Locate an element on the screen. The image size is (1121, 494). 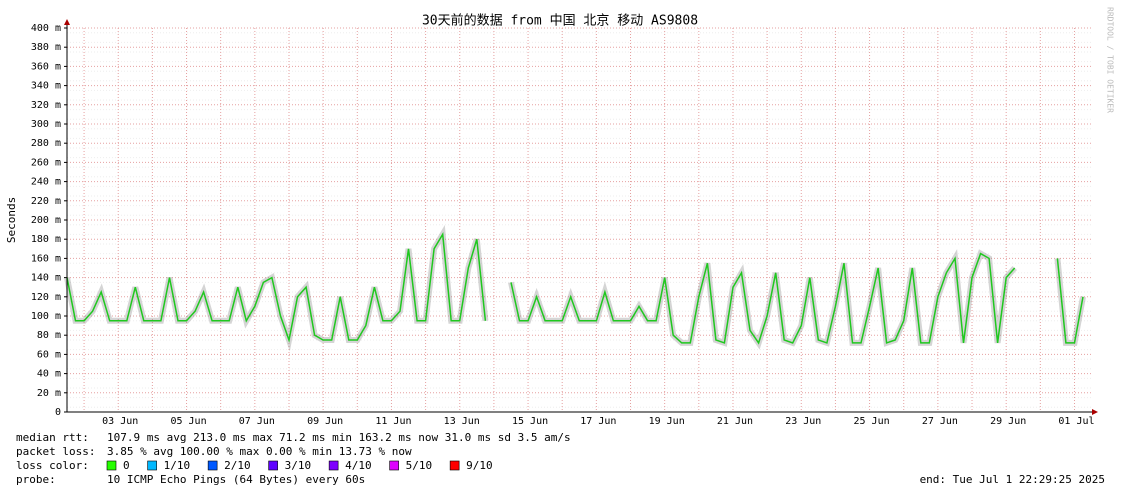
x-tick-label: 05 Jun is located at coordinates (188, 421).